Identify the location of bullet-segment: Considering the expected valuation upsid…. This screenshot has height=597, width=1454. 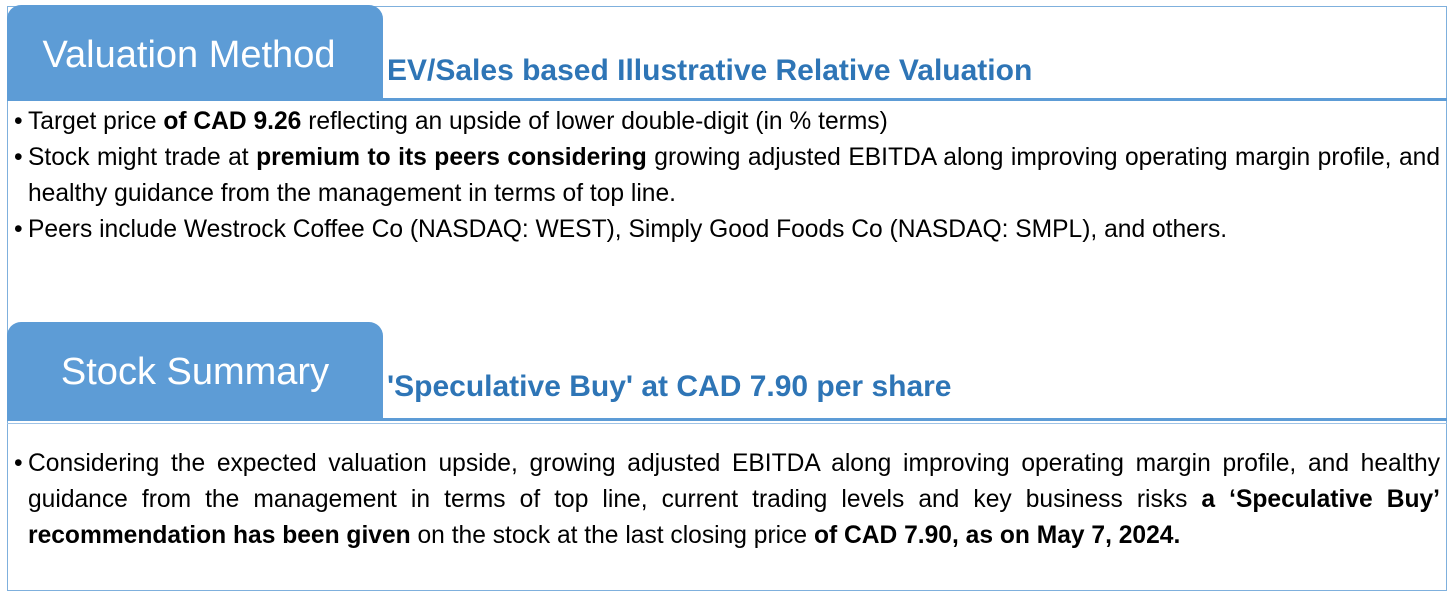
(734, 481).